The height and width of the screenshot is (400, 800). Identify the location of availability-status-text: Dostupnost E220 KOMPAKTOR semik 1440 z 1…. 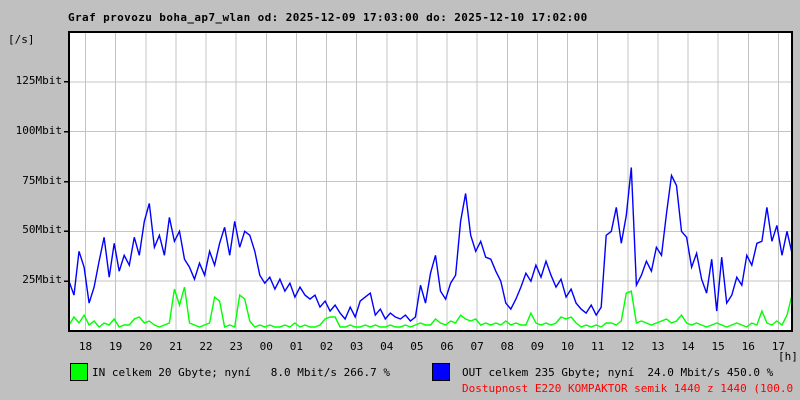
(631, 388).